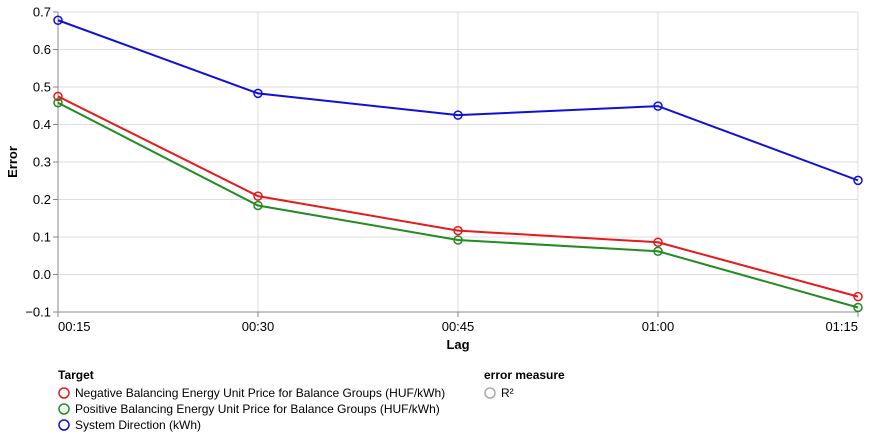 Image resolution: width=869 pixels, height=438 pixels. I want to click on legend-label: R², so click(507, 393).